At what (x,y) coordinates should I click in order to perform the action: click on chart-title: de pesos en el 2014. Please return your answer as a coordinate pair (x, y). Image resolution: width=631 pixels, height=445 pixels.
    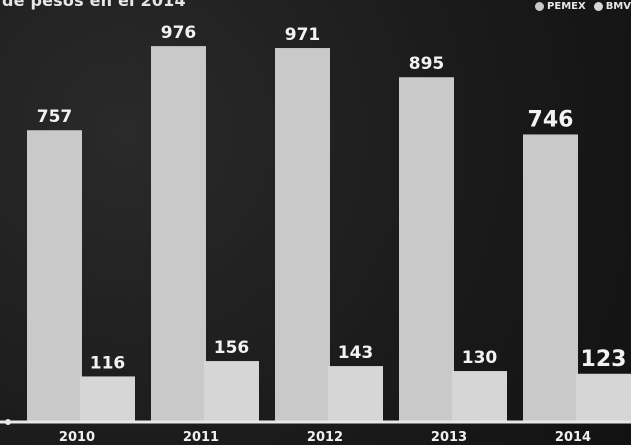
    Looking at the image, I should click on (94, 5).